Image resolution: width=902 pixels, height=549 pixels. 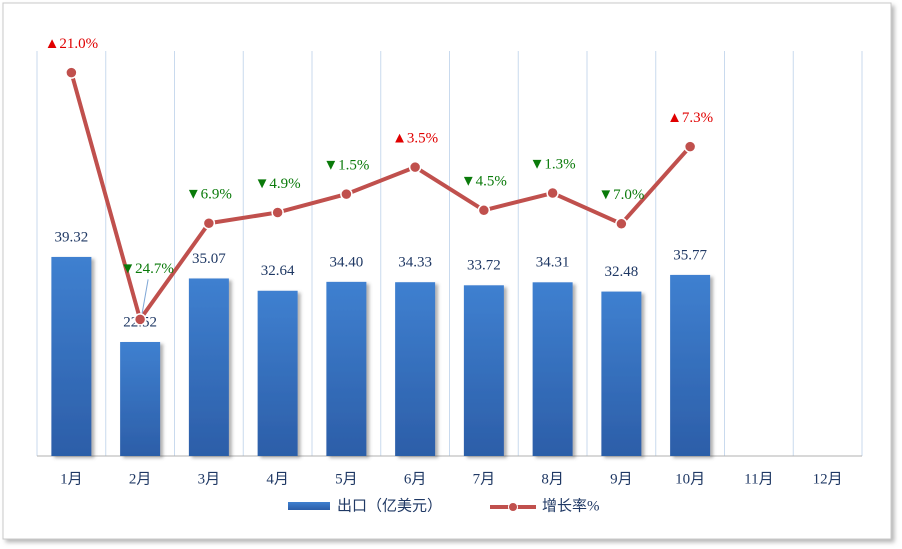 I want to click on legend-label: 出口（亿美元）, so click(x=389, y=505).